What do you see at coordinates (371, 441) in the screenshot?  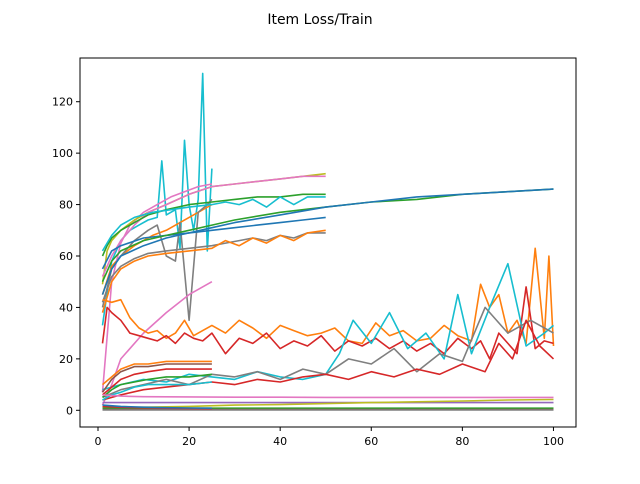 I see `x-tick-label: 60` at bounding box center [371, 441].